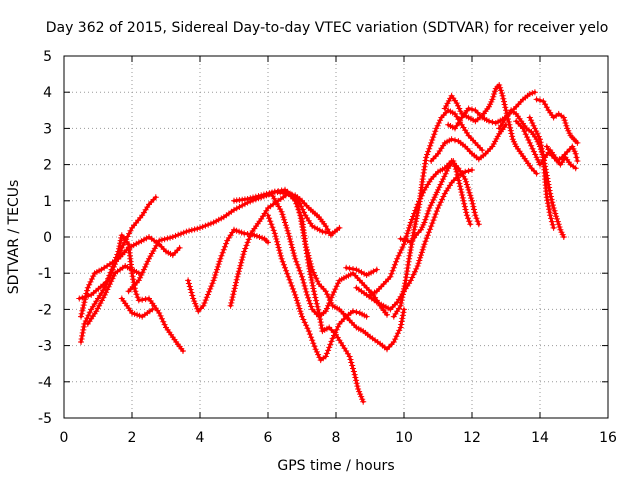  Describe the element at coordinates (200, 438) in the screenshot. I see `x-tick-label: 4` at that location.